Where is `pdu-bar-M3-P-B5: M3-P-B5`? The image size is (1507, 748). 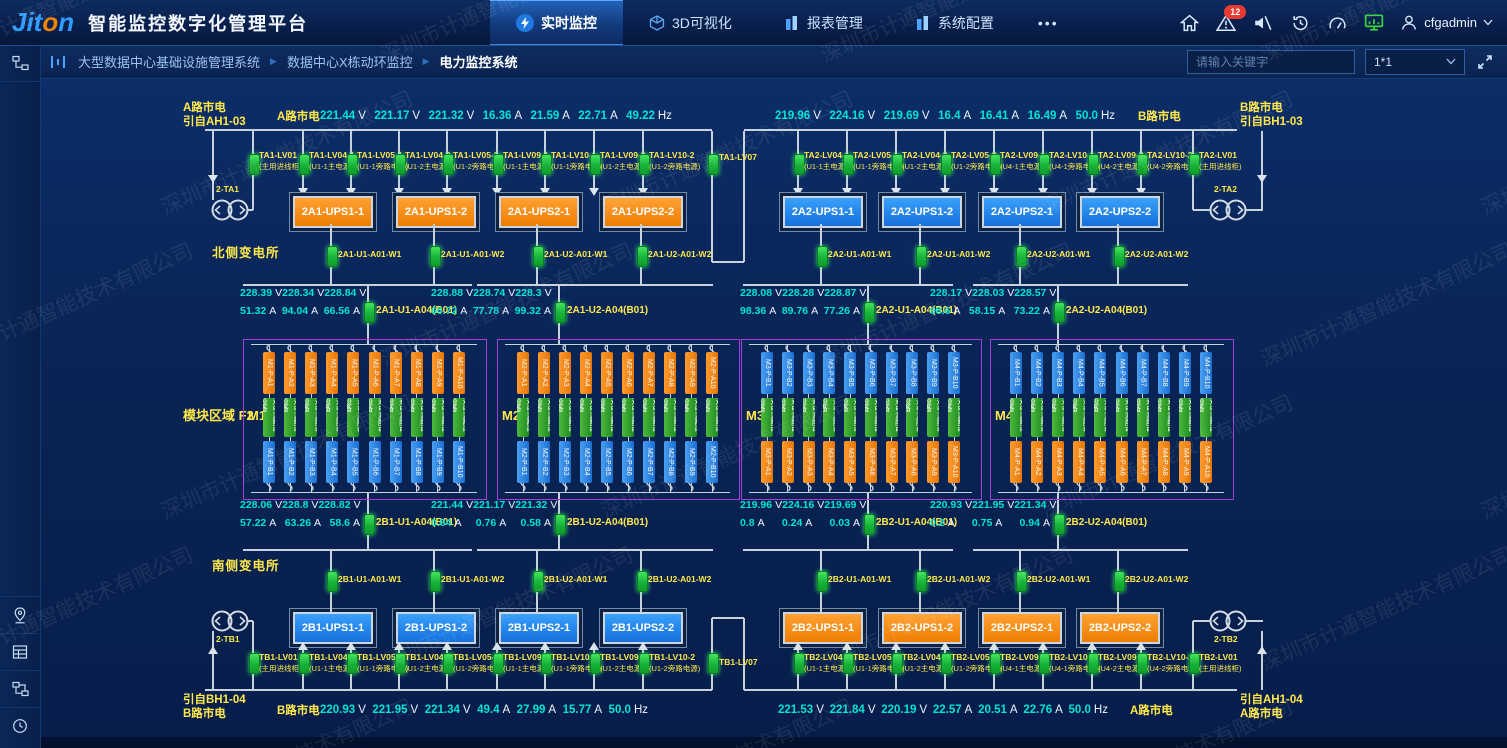 pdu-bar-M3-P-B5: M3-P-B5 is located at coordinates (850, 373).